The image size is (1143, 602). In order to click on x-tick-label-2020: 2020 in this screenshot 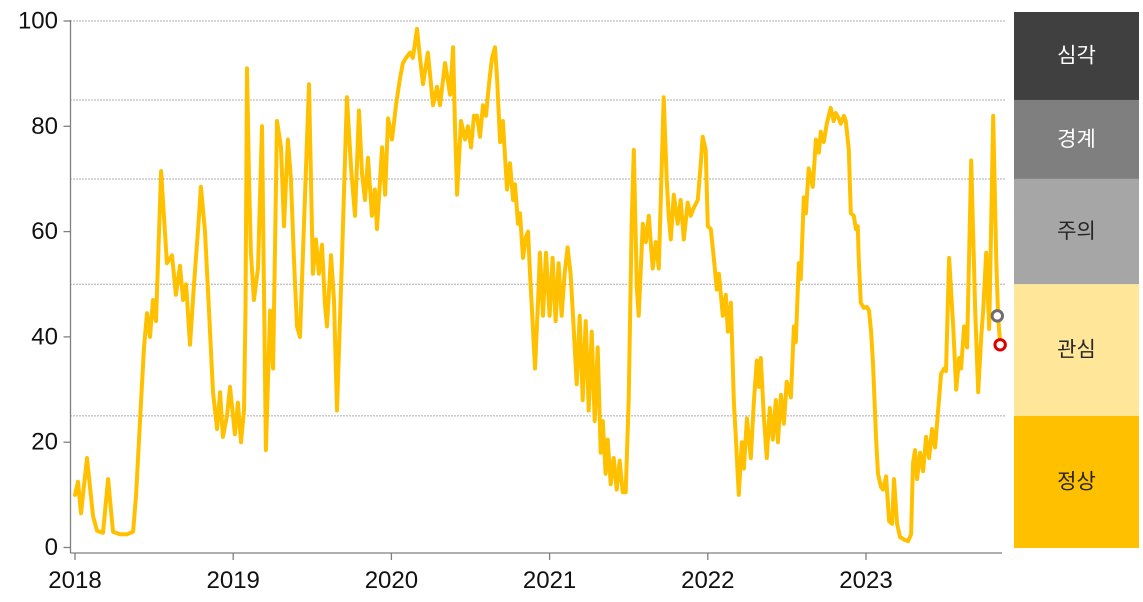, I will do `click(391, 580)`.